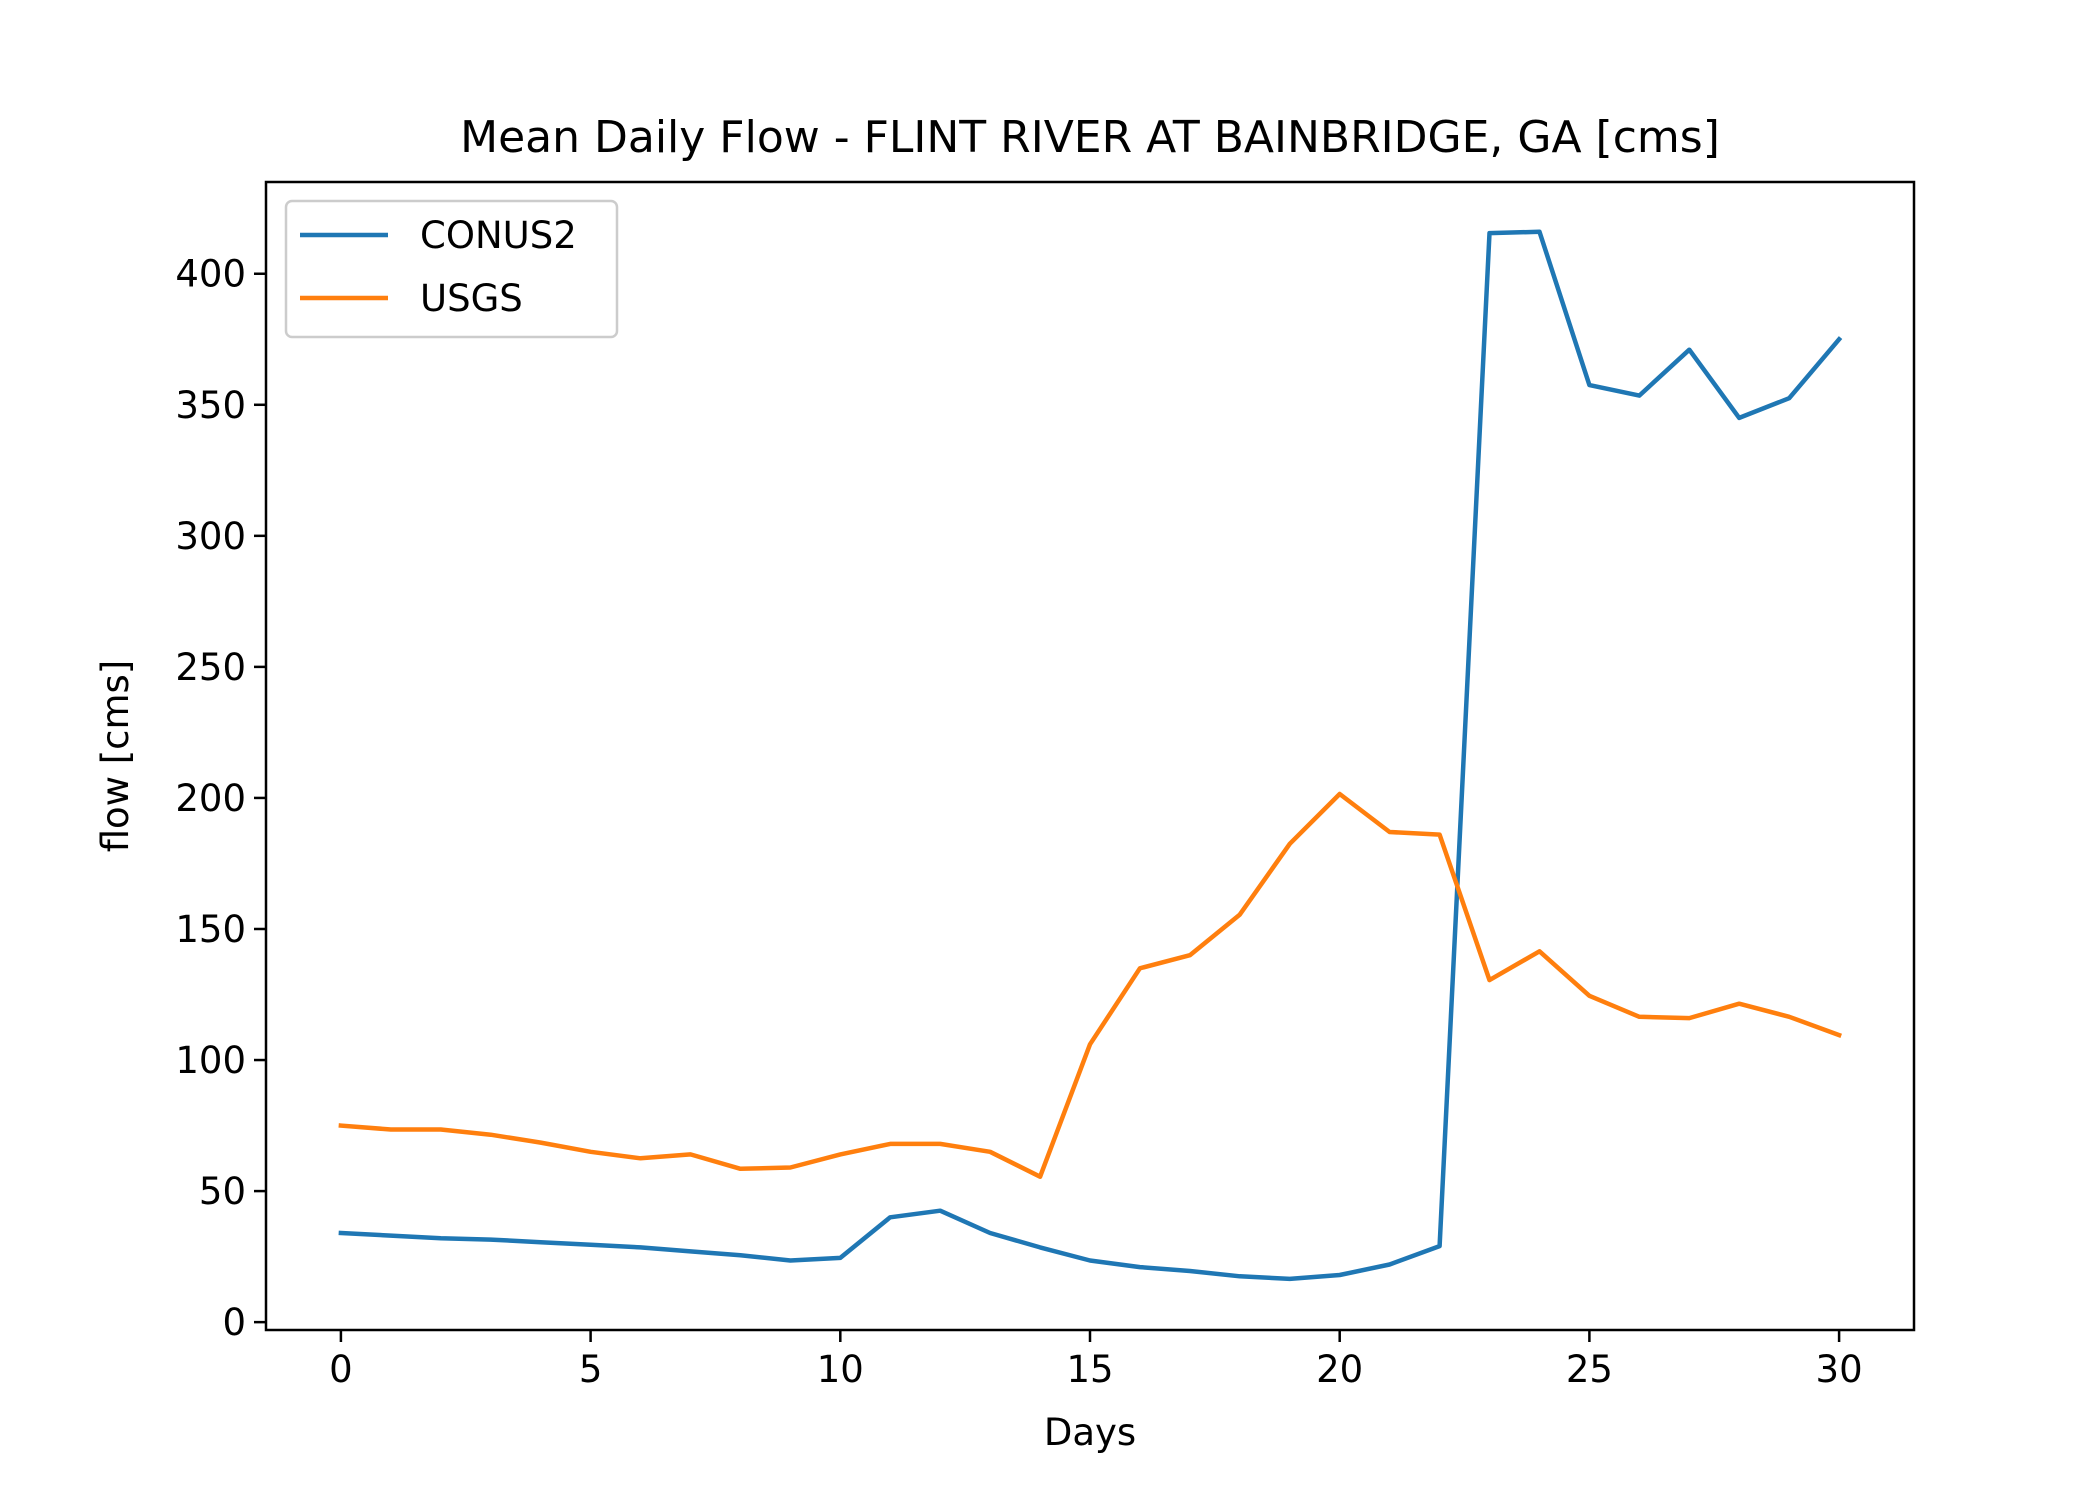  Describe the element at coordinates (1589, 1369) in the screenshot. I see `x-tick-label: 25` at that location.